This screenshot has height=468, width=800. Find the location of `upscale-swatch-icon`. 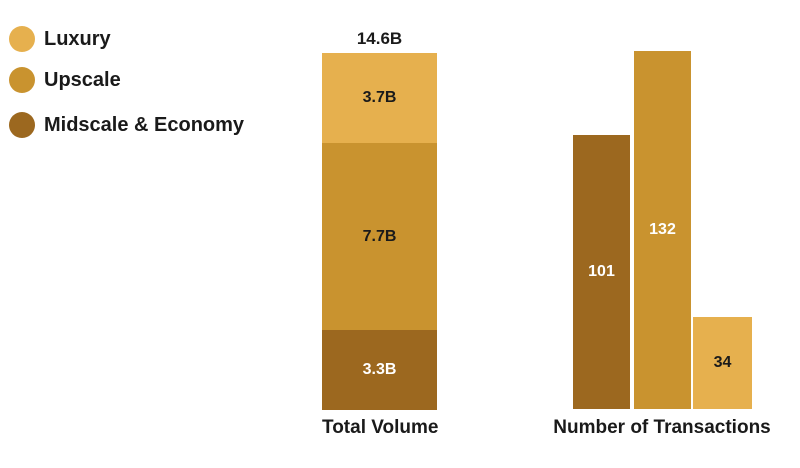

upscale-swatch-icon is located at coordinates (22, 80).